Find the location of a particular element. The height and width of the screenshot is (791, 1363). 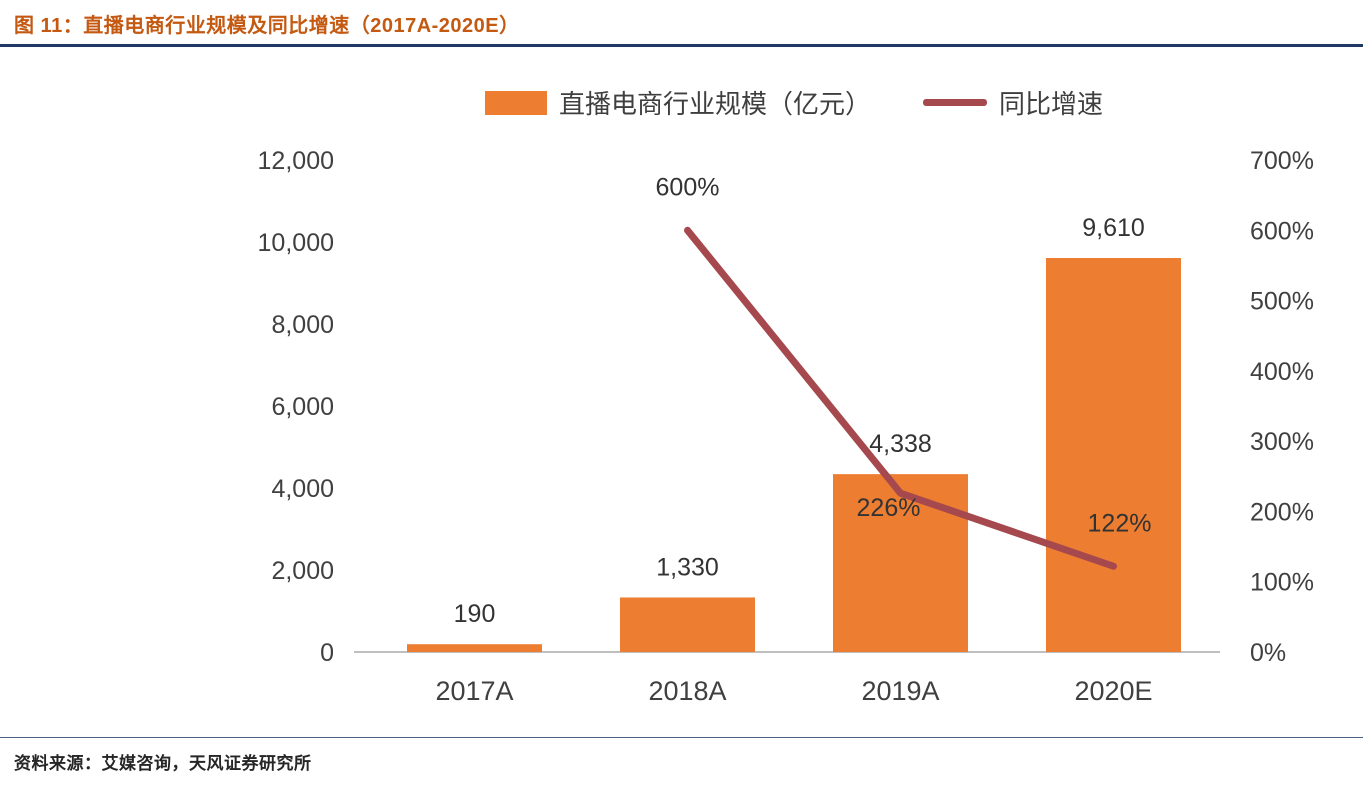

line-swatch-icon is located at coordinates (955, 102).